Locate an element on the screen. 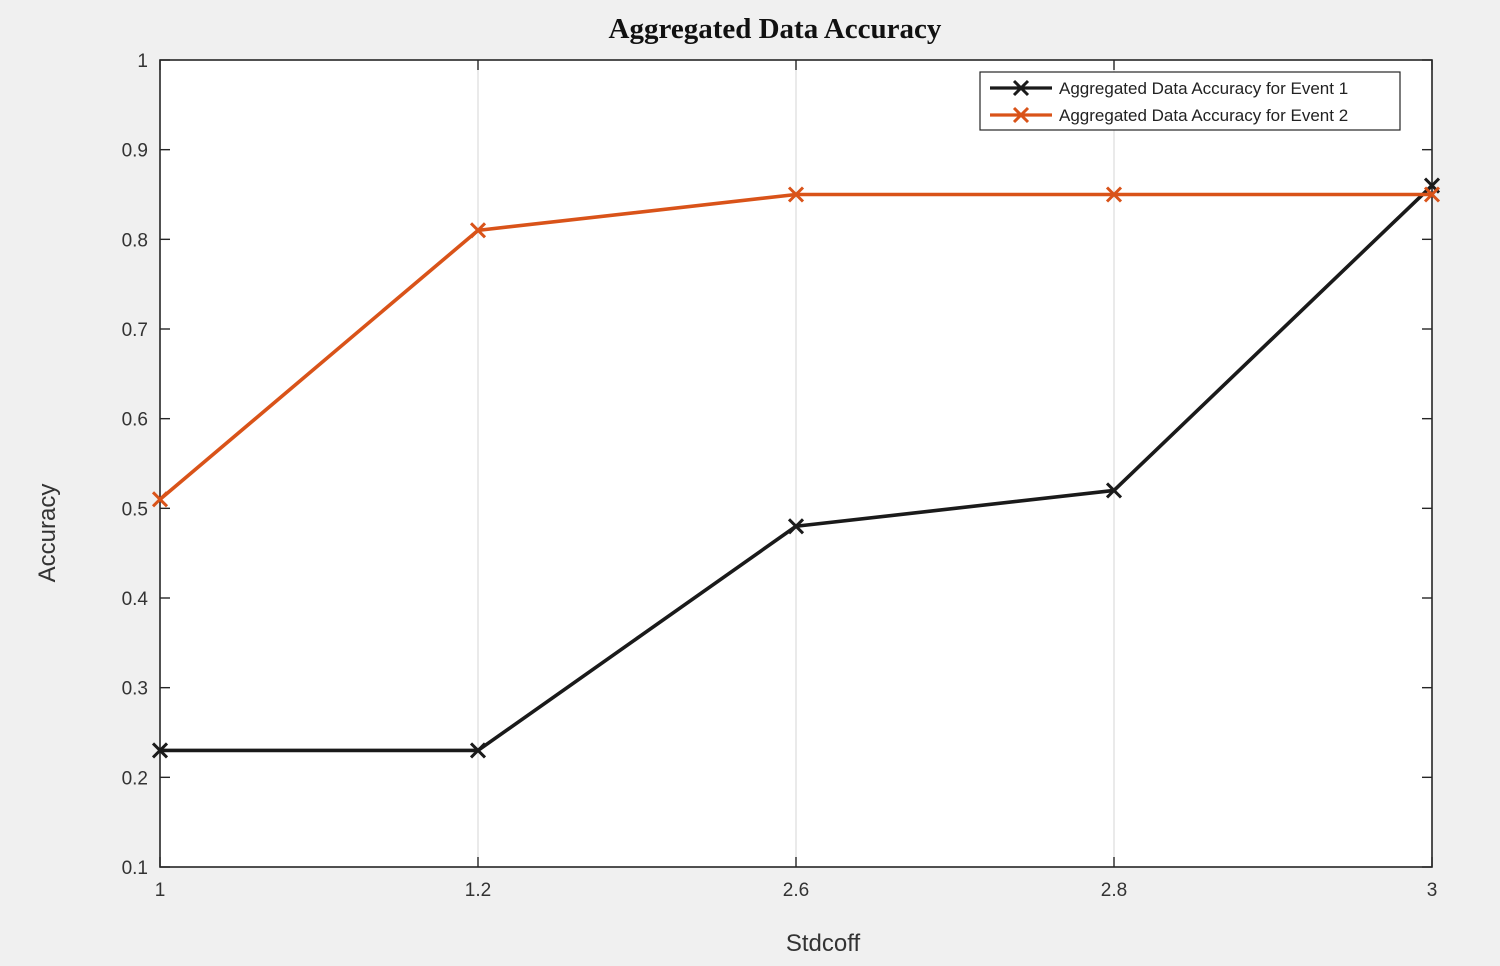  legend-item-1: Aggregated Data Accuracy for Event 1 is located at coordinates (1169, 88).